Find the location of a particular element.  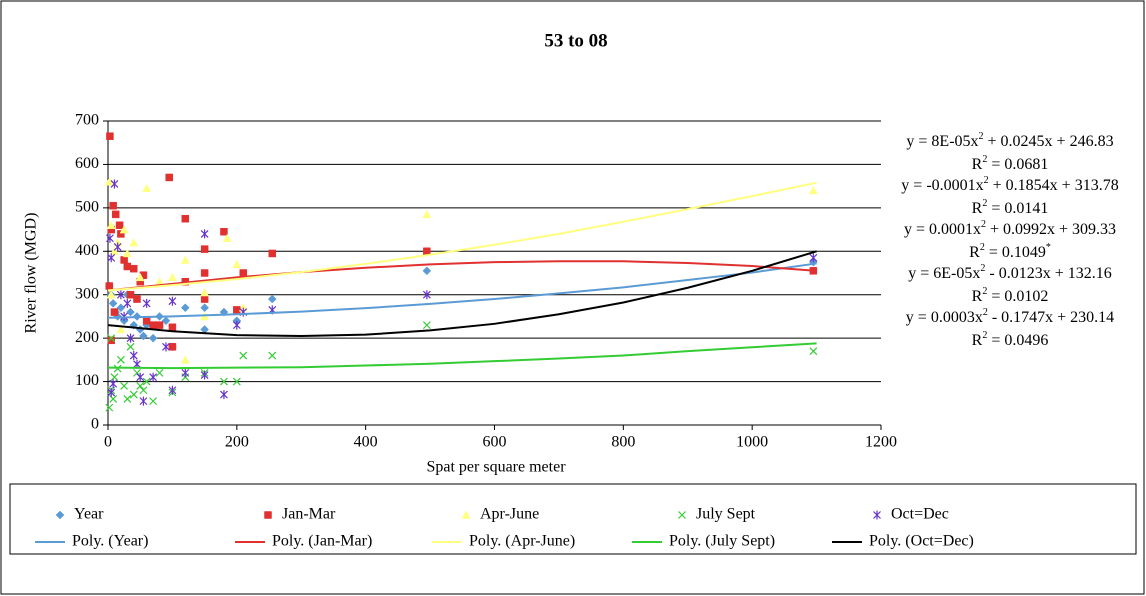

legend-label: Apr-June is located at coordinates (509, 514).